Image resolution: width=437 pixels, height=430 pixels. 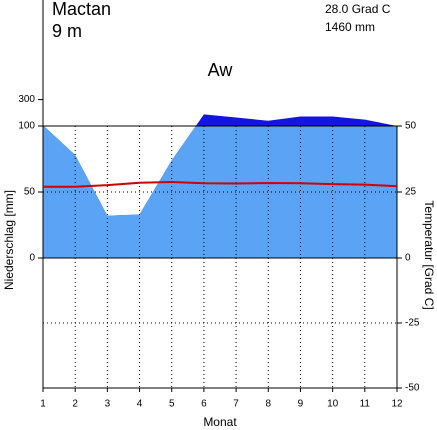 I want to click on y-tick-label: 100, so click(x=26, y=126).